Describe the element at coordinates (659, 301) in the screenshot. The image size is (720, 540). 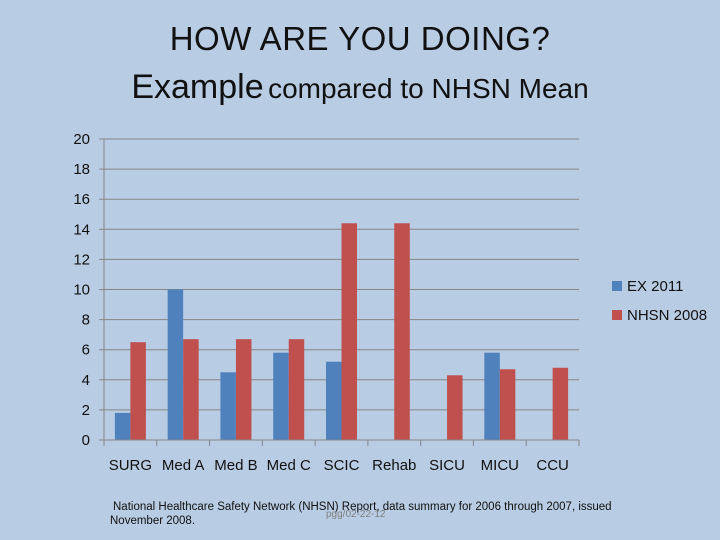
I see `legend: EX 2011 NHSN 2008` at that location.